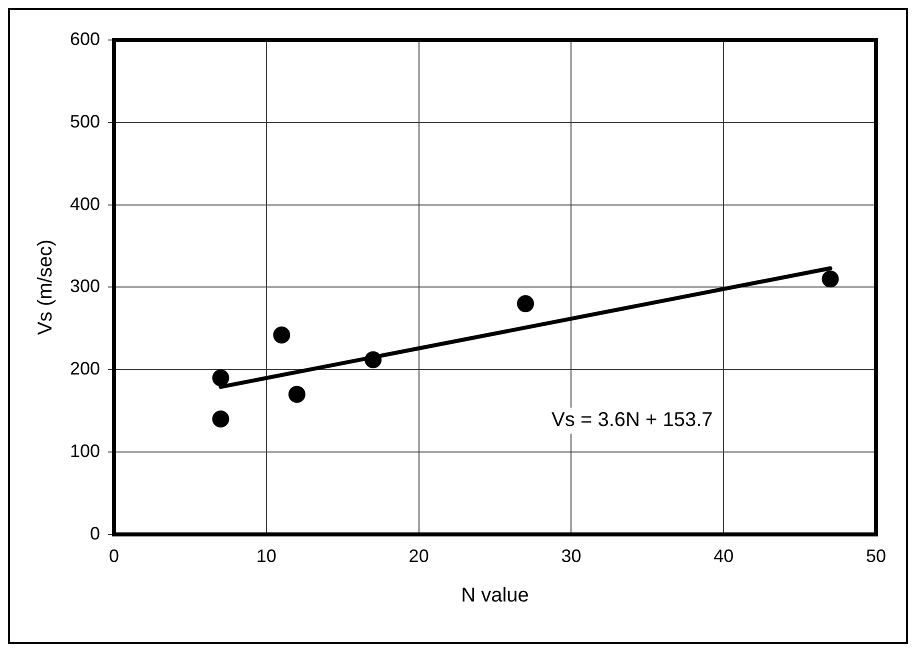  What do you see at coordinates (85, 286) in the screenshot?
I see `y-tick-label: 300` at bounding box center [85, 286].